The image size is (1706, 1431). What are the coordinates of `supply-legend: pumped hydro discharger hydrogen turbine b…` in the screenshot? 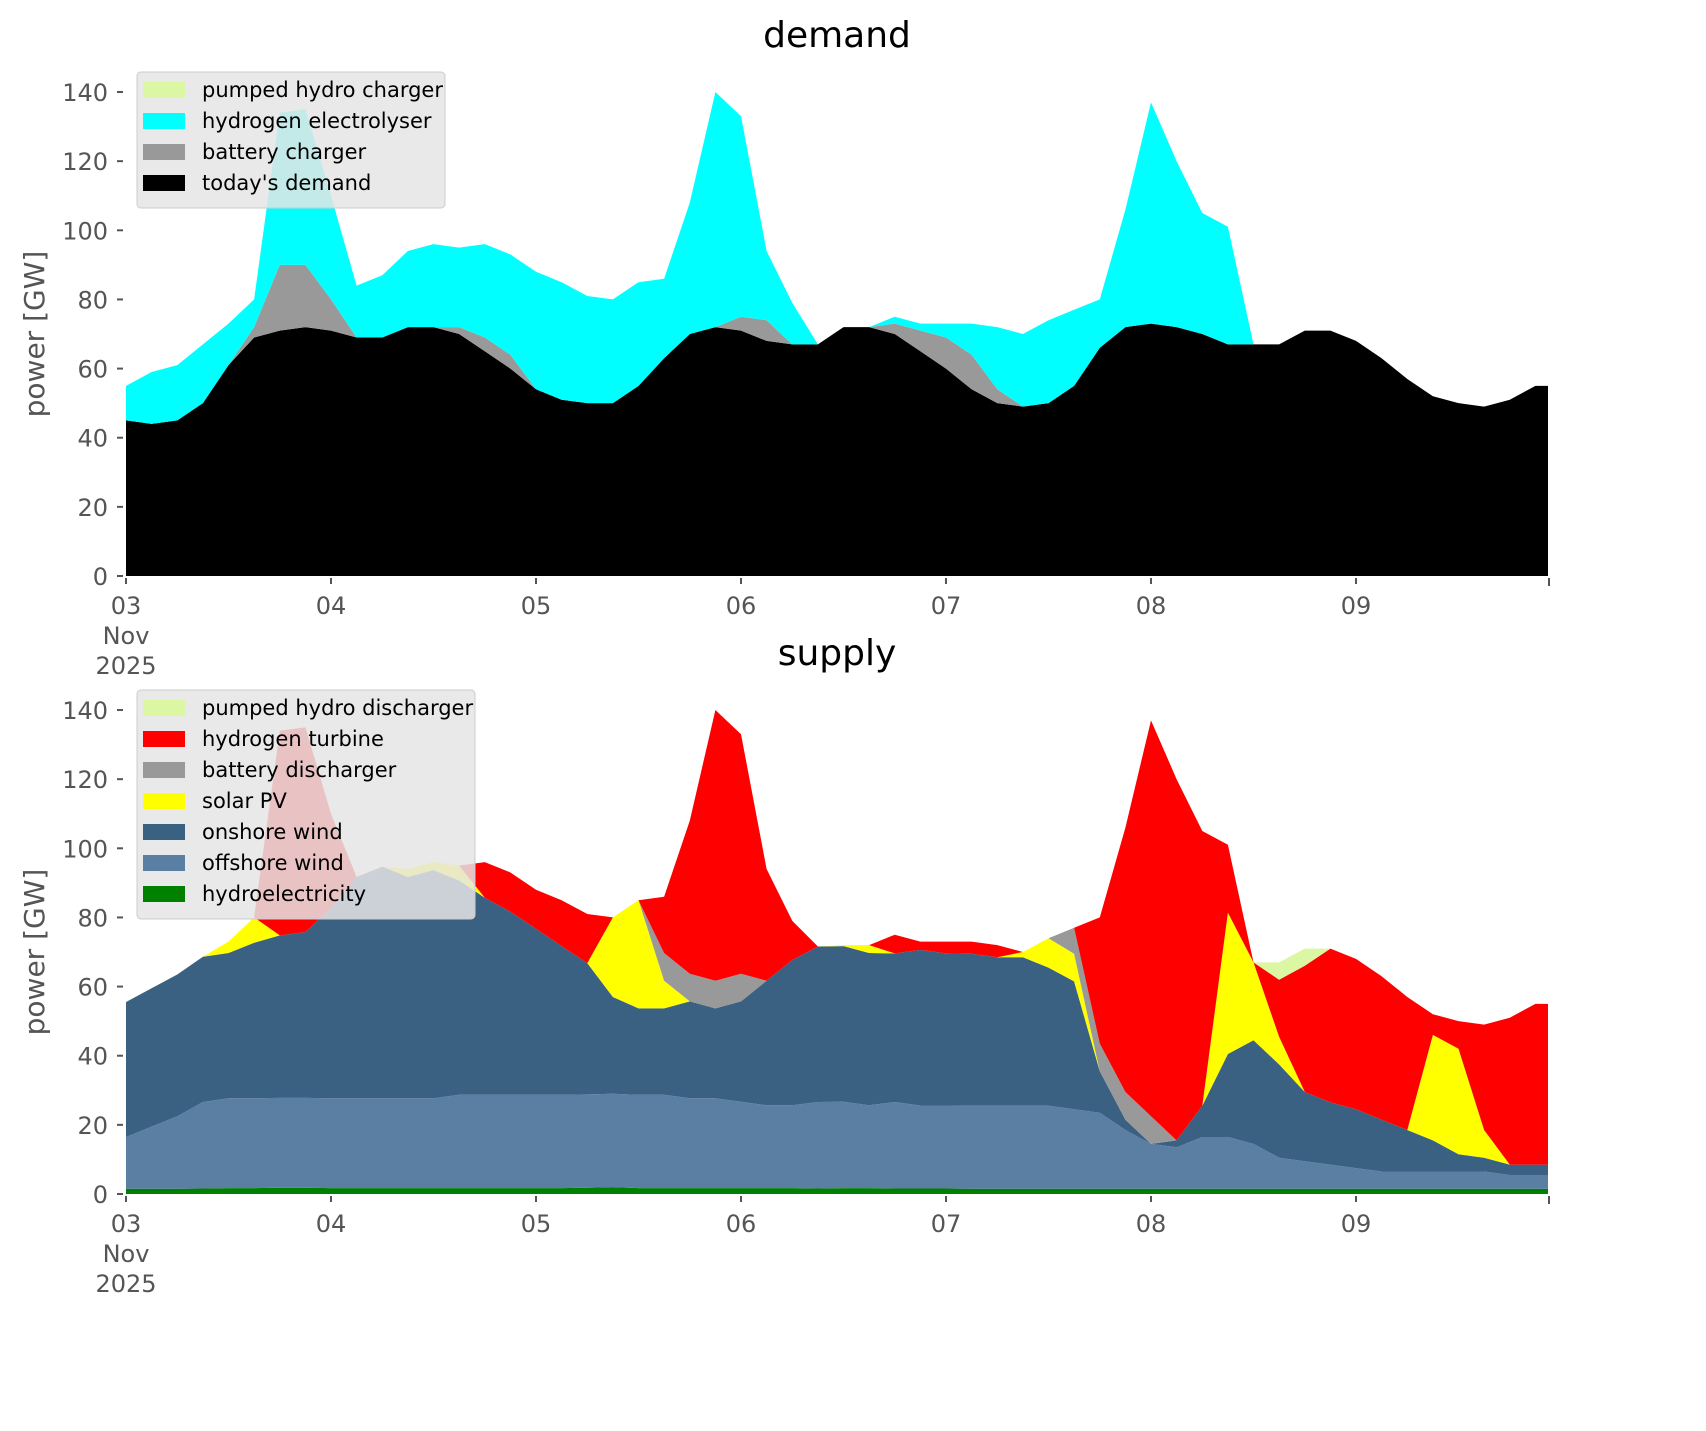 It's located at (306, 804).